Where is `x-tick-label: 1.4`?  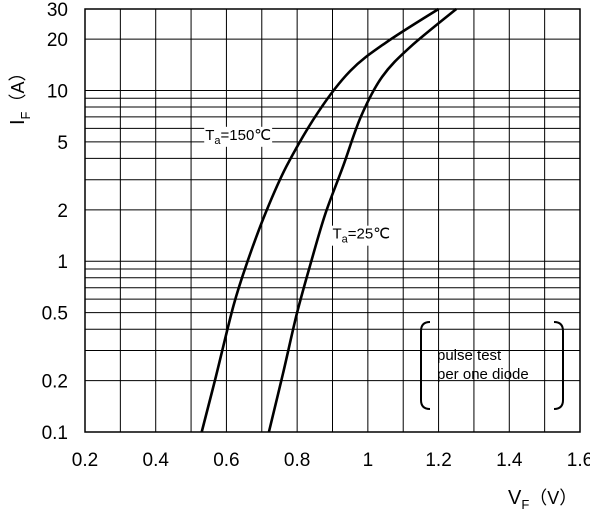 x-tick-label: 1.4 is located at coordinates (509, 460).